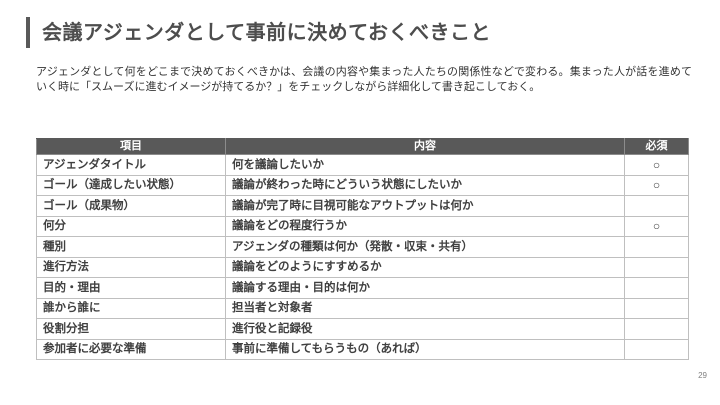  I want to click on cell-item: 役割分担, so click(131, 329).